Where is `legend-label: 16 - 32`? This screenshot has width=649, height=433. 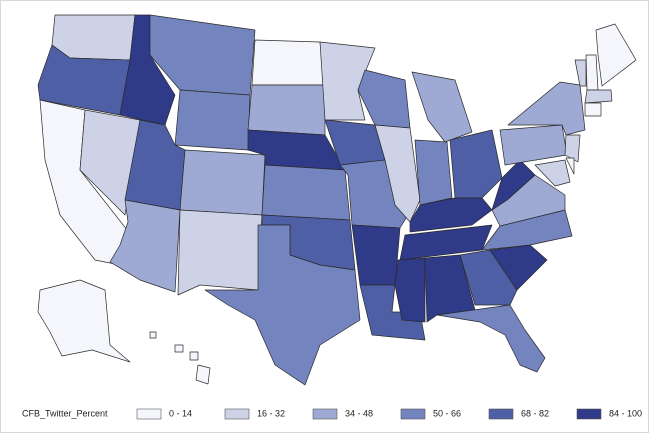
legend-label: 16 - 32 is located at coordinates (271, 413).